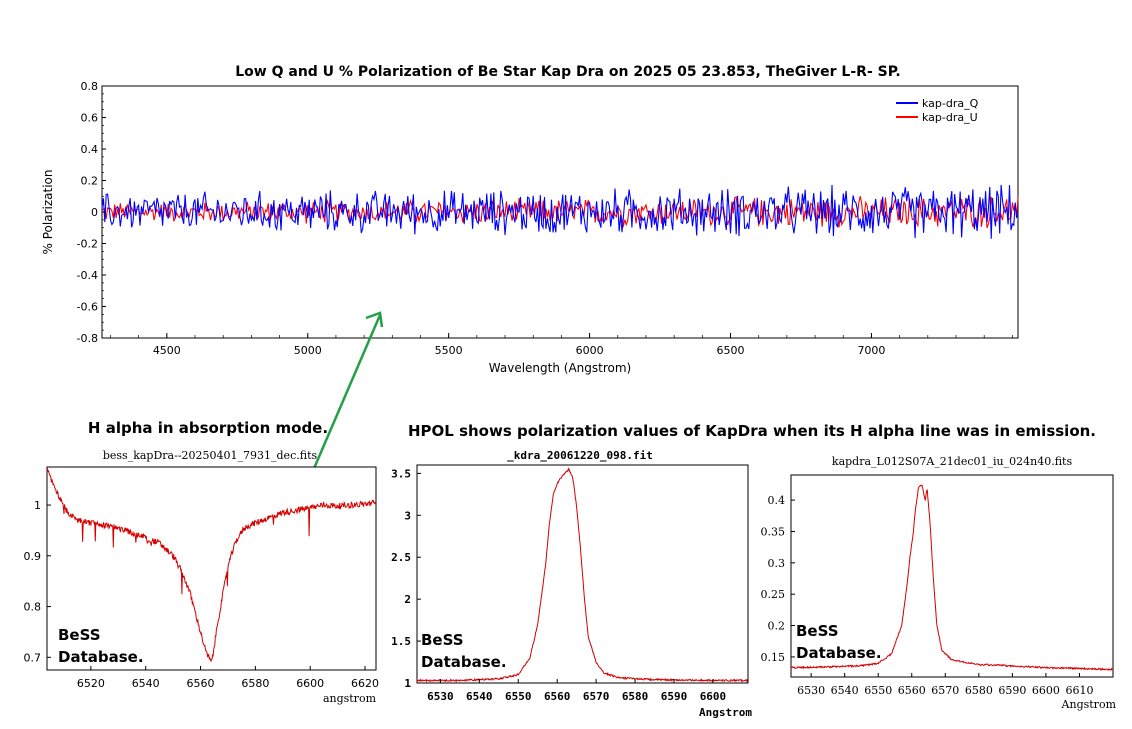 The width and height of the screenshot is (1132, 729). What do you see at coordinates (90, 86) in the screenshot?
I see `main-y-tick-label: 0.8` at bounding box center [90, 86].